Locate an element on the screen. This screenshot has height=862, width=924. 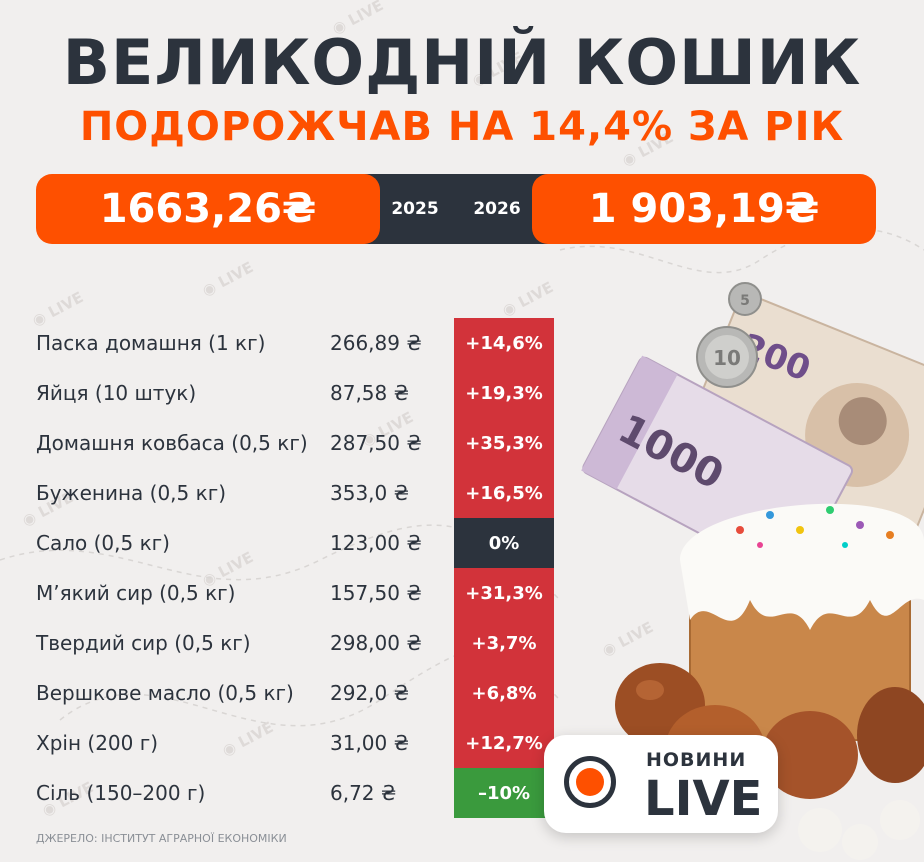
table-row-price: 123,00 ₴ is located at coordinates (376, 543).